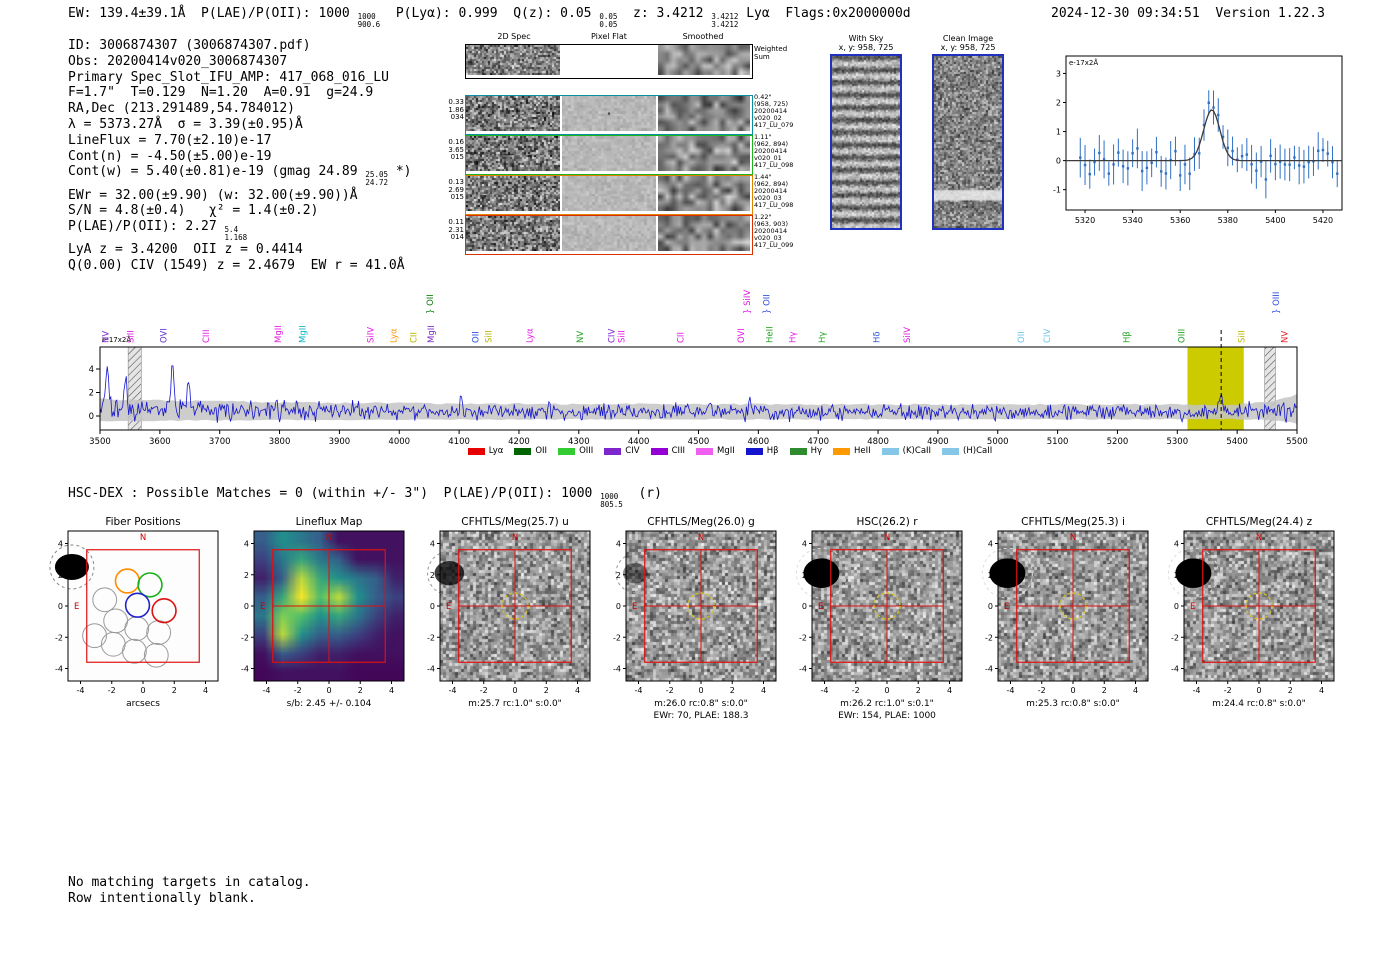  I want to click on info-line: S/N = 4.8(±0.4) χ² = 1.4(±0.2), so click(239, 211).